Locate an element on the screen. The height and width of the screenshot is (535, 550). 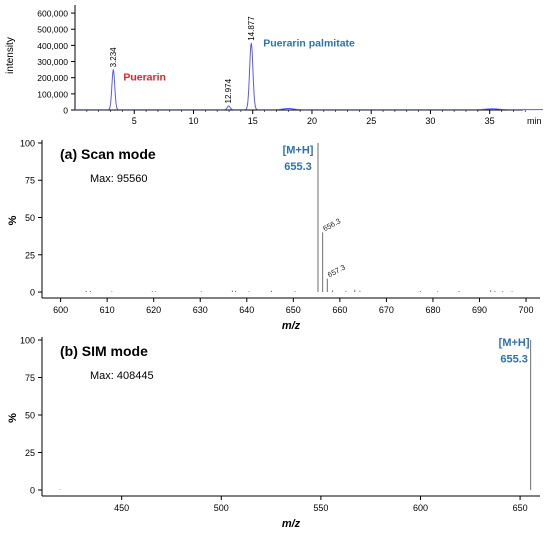
spectrum-x-tick-label: 640 is located at coordinates (246, 310).